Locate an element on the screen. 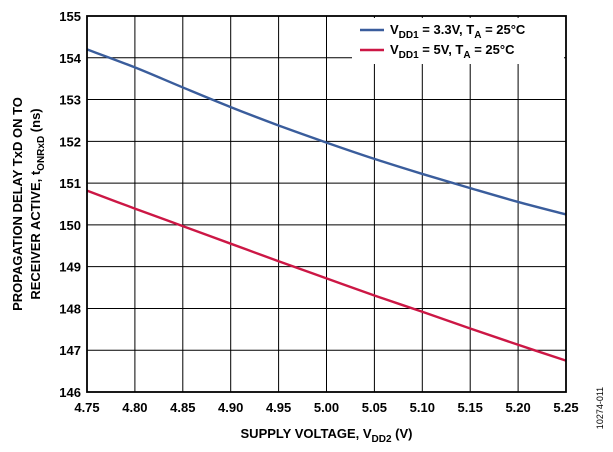 This screenshot has height=452, width=613. y-tick-label: 153 is located at coordinates (70, 100).